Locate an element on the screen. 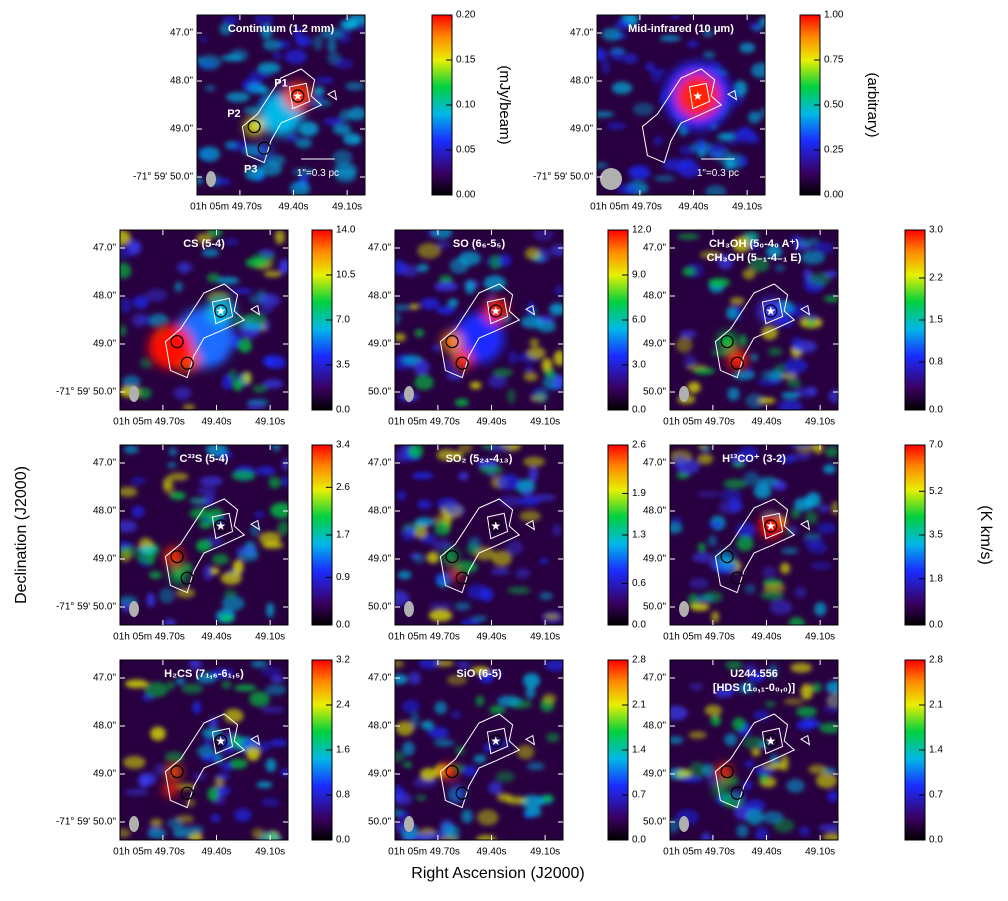 The width and height of the screenshot is (1008, 901). colorbar-tick-label: 5.2 is located at coordinates (936, 491).